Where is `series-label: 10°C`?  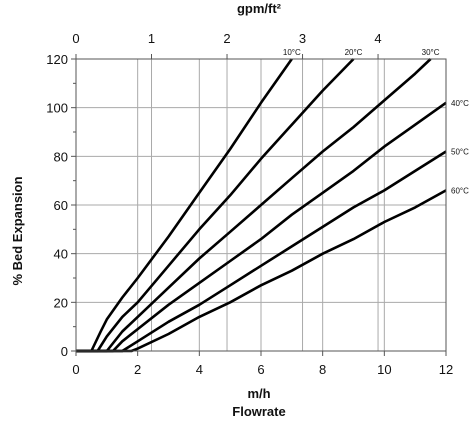
series-label: 10°C is located at coordinates (292, 52).